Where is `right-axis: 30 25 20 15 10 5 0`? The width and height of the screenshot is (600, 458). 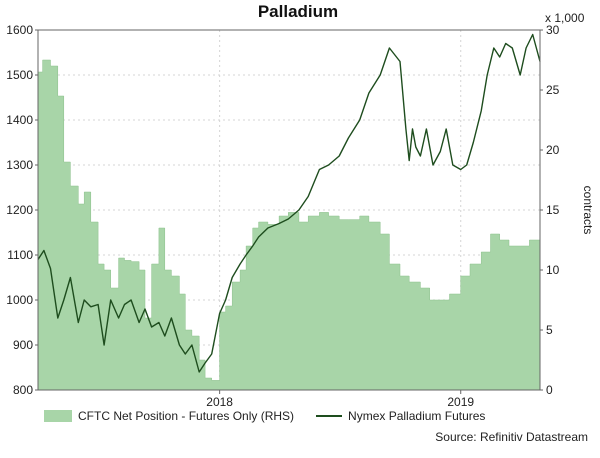
right-axis: 30 25 20 15 10 5 0 is located at coordinates (550, 210).